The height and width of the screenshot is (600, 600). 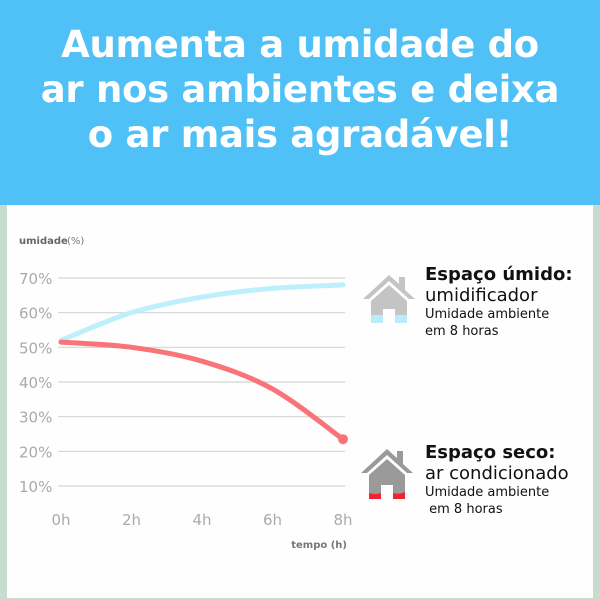 I want to click on legend-title: Espaço úmido:, so click(x=499, y=274).